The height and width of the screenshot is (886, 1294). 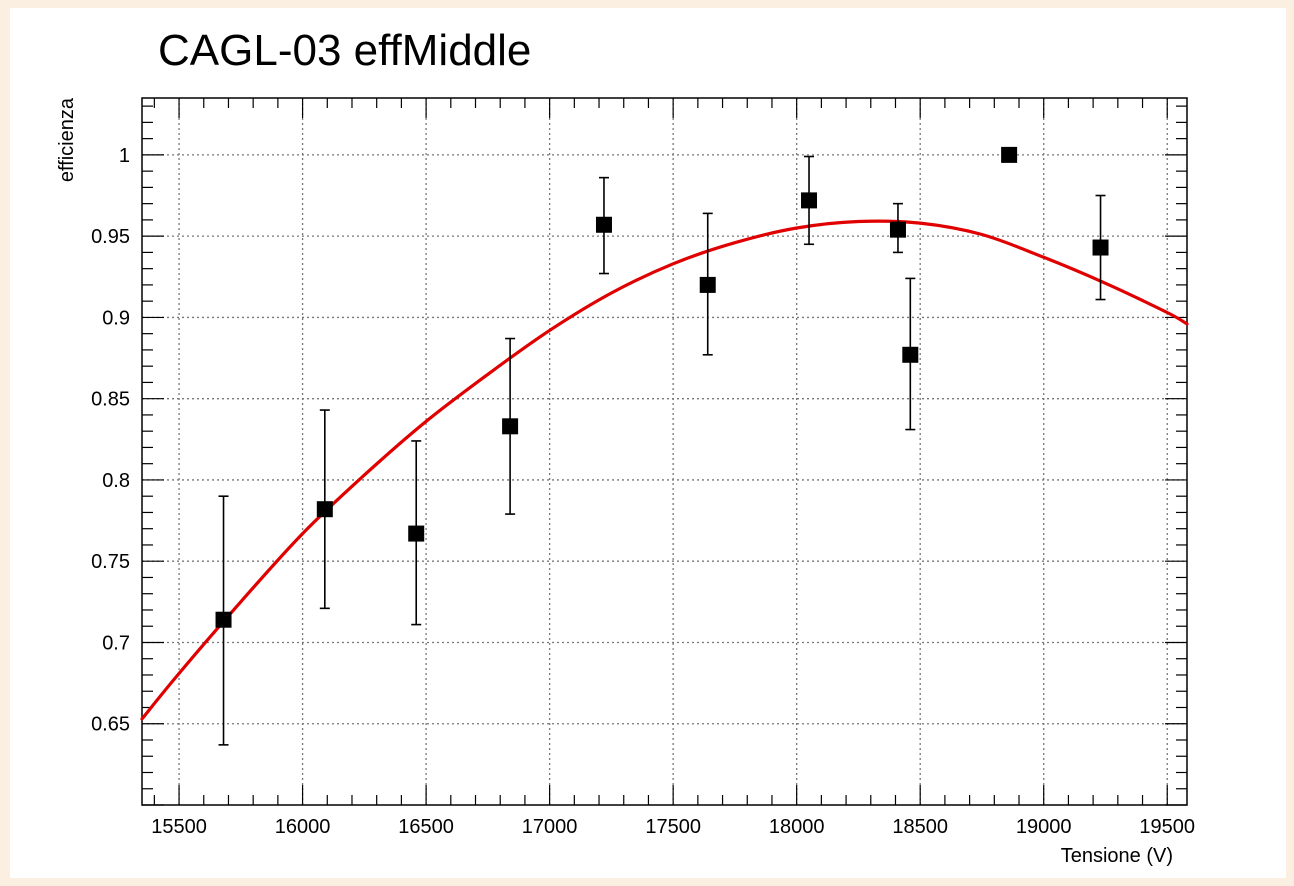 I want to click on x-tick-label: 16500, so click(x=426, y=827).